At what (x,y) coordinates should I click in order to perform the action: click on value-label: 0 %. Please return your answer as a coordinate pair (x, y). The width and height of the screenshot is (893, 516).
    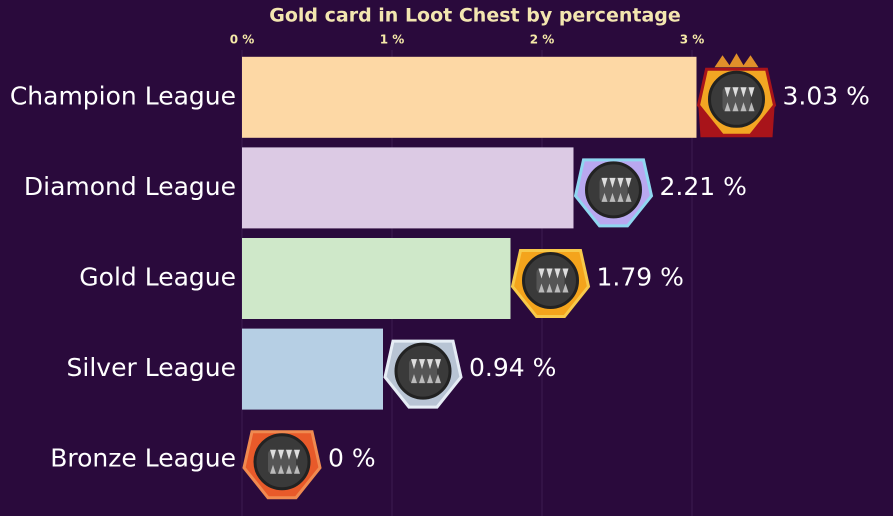
    Looking at the image, I should click on (352, 458).